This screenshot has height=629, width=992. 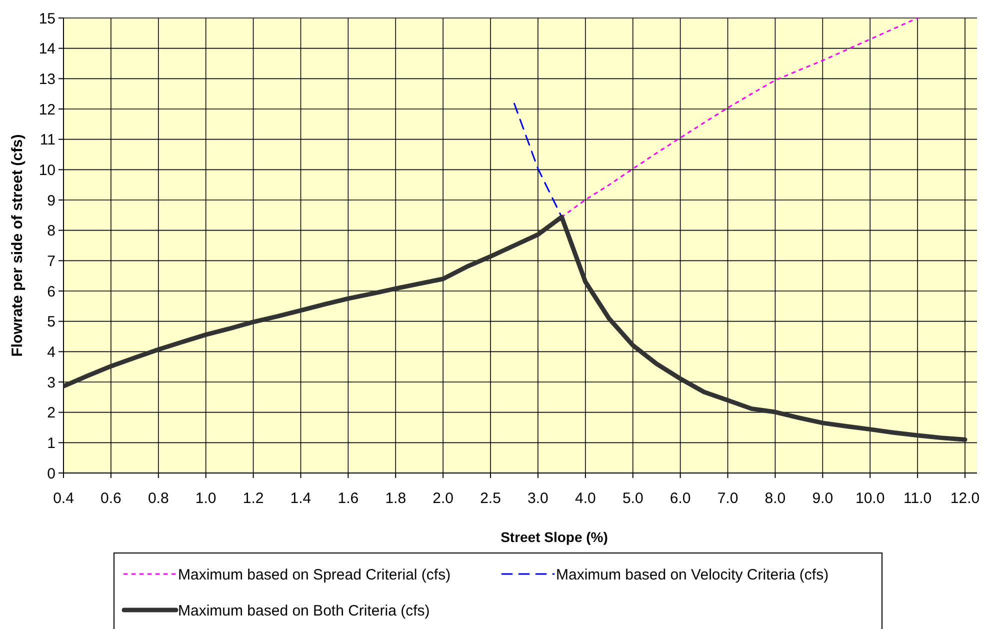 What do you see at coordinates (739, 118) in the screenshot?
I see `line-series` at bounding box center [739, 118].